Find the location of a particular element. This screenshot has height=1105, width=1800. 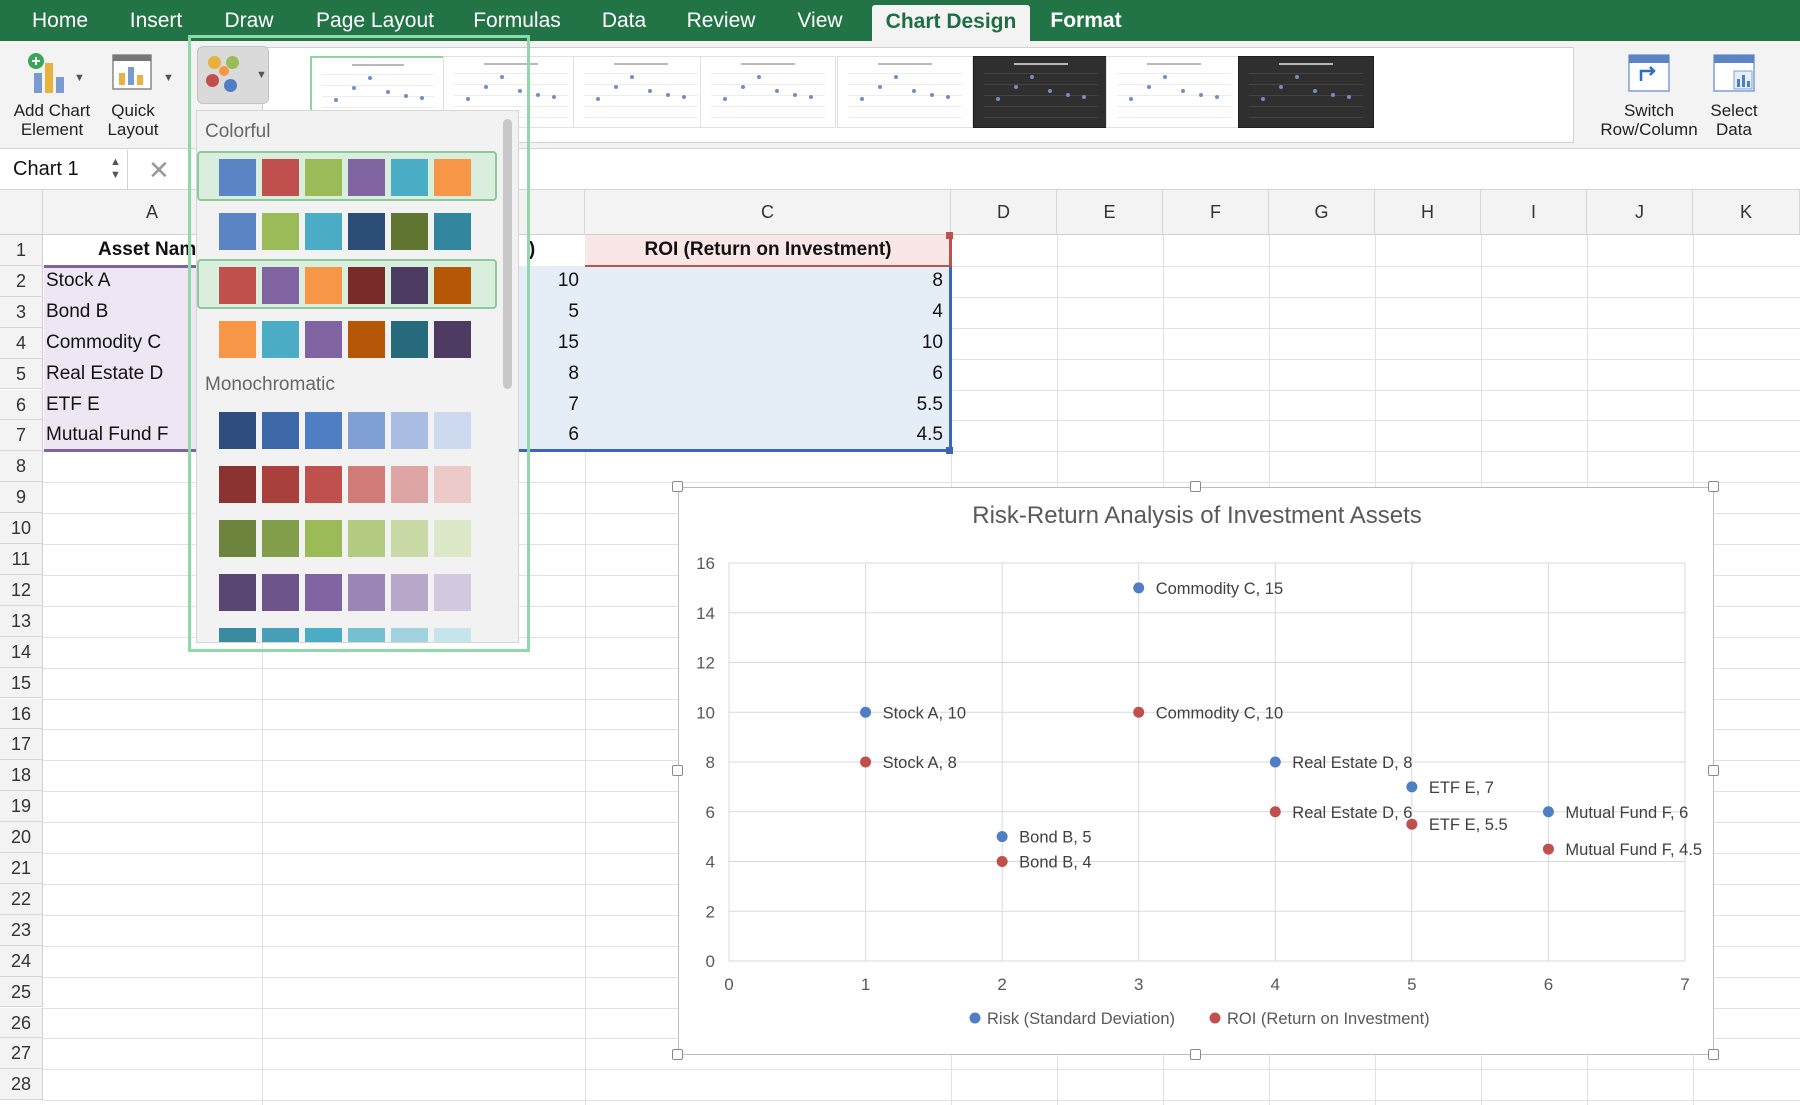

name-box-spinner-icon: ▲ ▼ is located at coordinates (115, 168).